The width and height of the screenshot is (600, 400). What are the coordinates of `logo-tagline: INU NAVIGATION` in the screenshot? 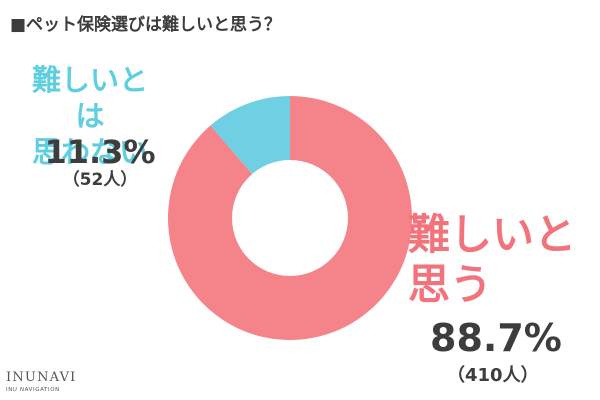 It's located at (33, 390).